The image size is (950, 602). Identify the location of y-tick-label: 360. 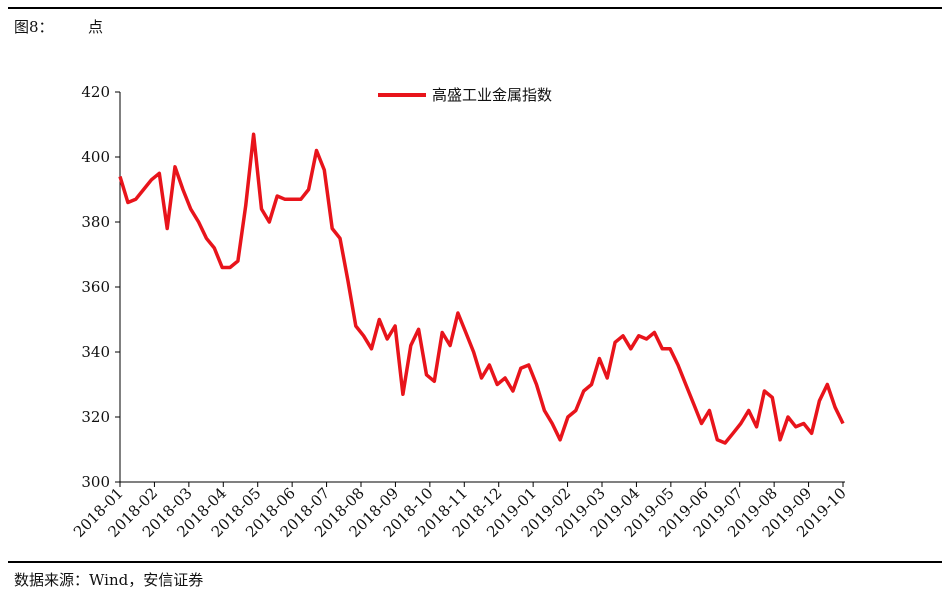
(95, 287).